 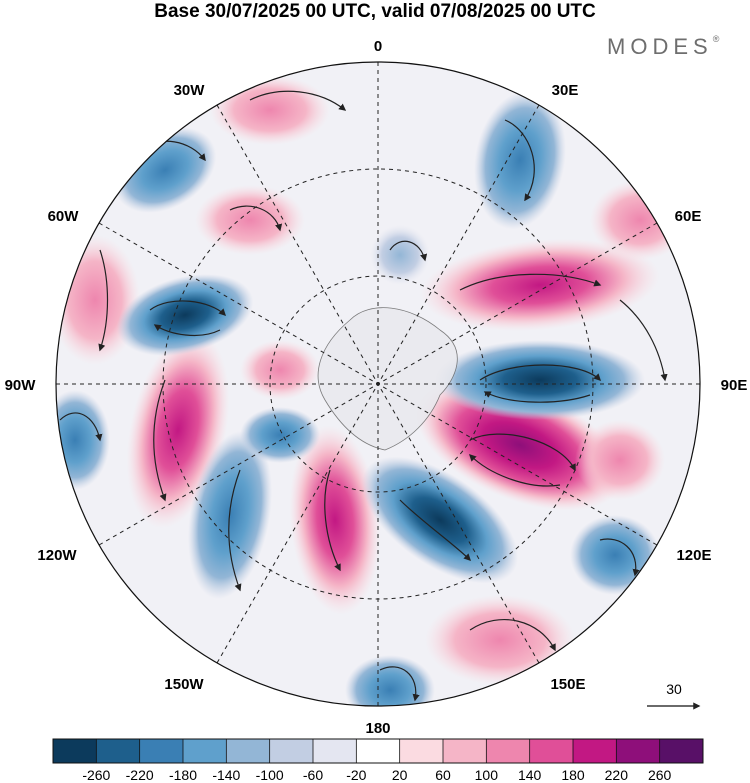 What do you see at coordinates (674, 689) in the screenshot?
I see `reference-vector-label: 30` at bounding box center [674, 689].